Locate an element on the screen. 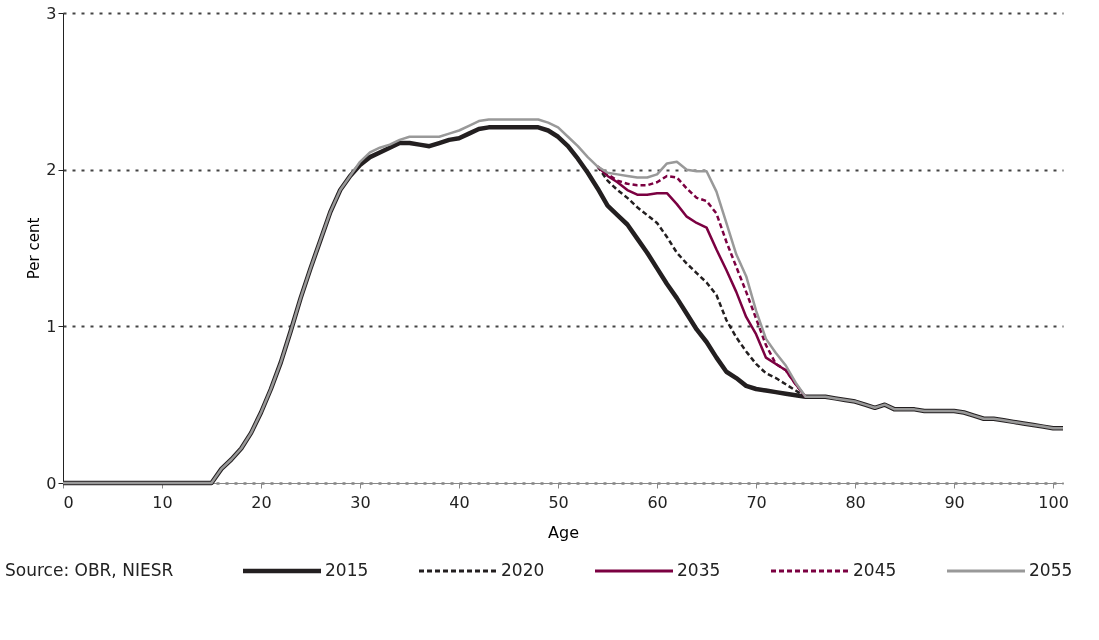 Image resolution: width=1099 pixels, height=640 pixels. x-tick-label: 90 is located at coordinates (954, 502).